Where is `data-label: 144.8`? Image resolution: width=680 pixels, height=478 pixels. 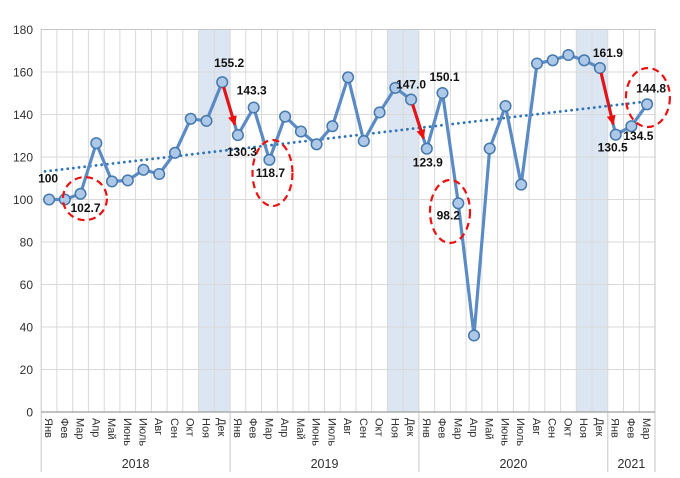
data-label: 144.8 is located at coordinates (651, 88).